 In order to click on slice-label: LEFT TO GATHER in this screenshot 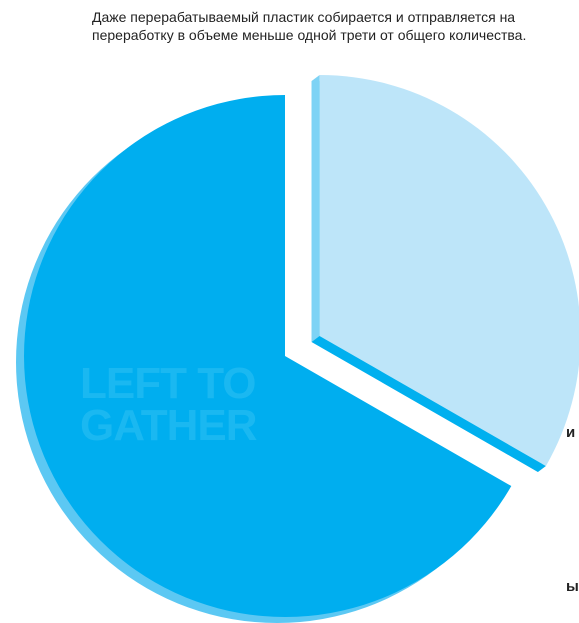, I will do `click(168, 404)`.